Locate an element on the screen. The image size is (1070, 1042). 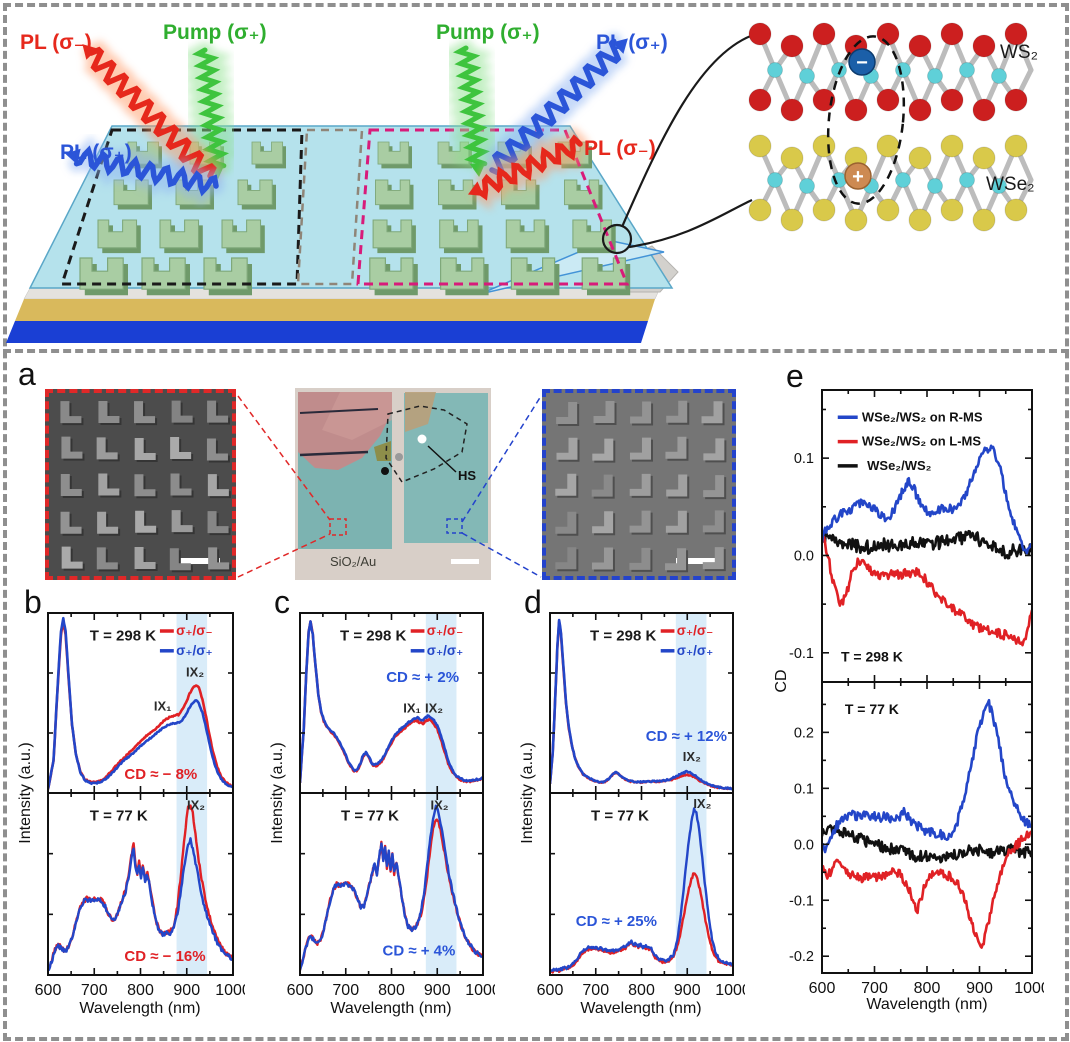
wse2-label: WSe₂ is located at coordinates (1010, 184).